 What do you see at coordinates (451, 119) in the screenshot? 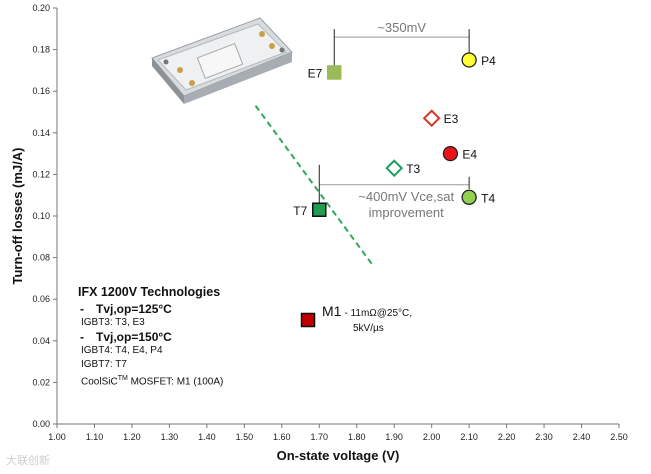
I see `point-label-e3: E3` at bounding box center [451, 119].